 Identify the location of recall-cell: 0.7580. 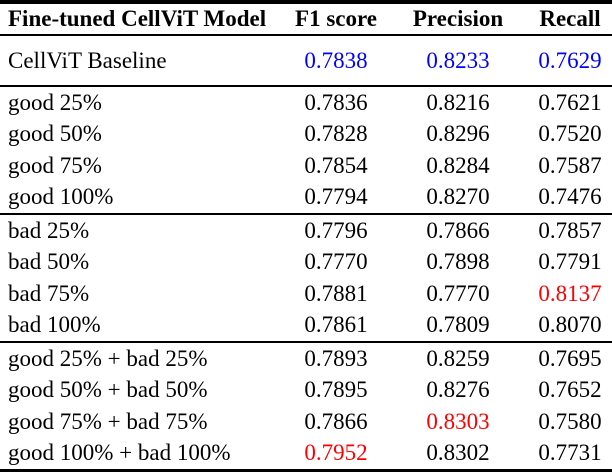
(570, 421).